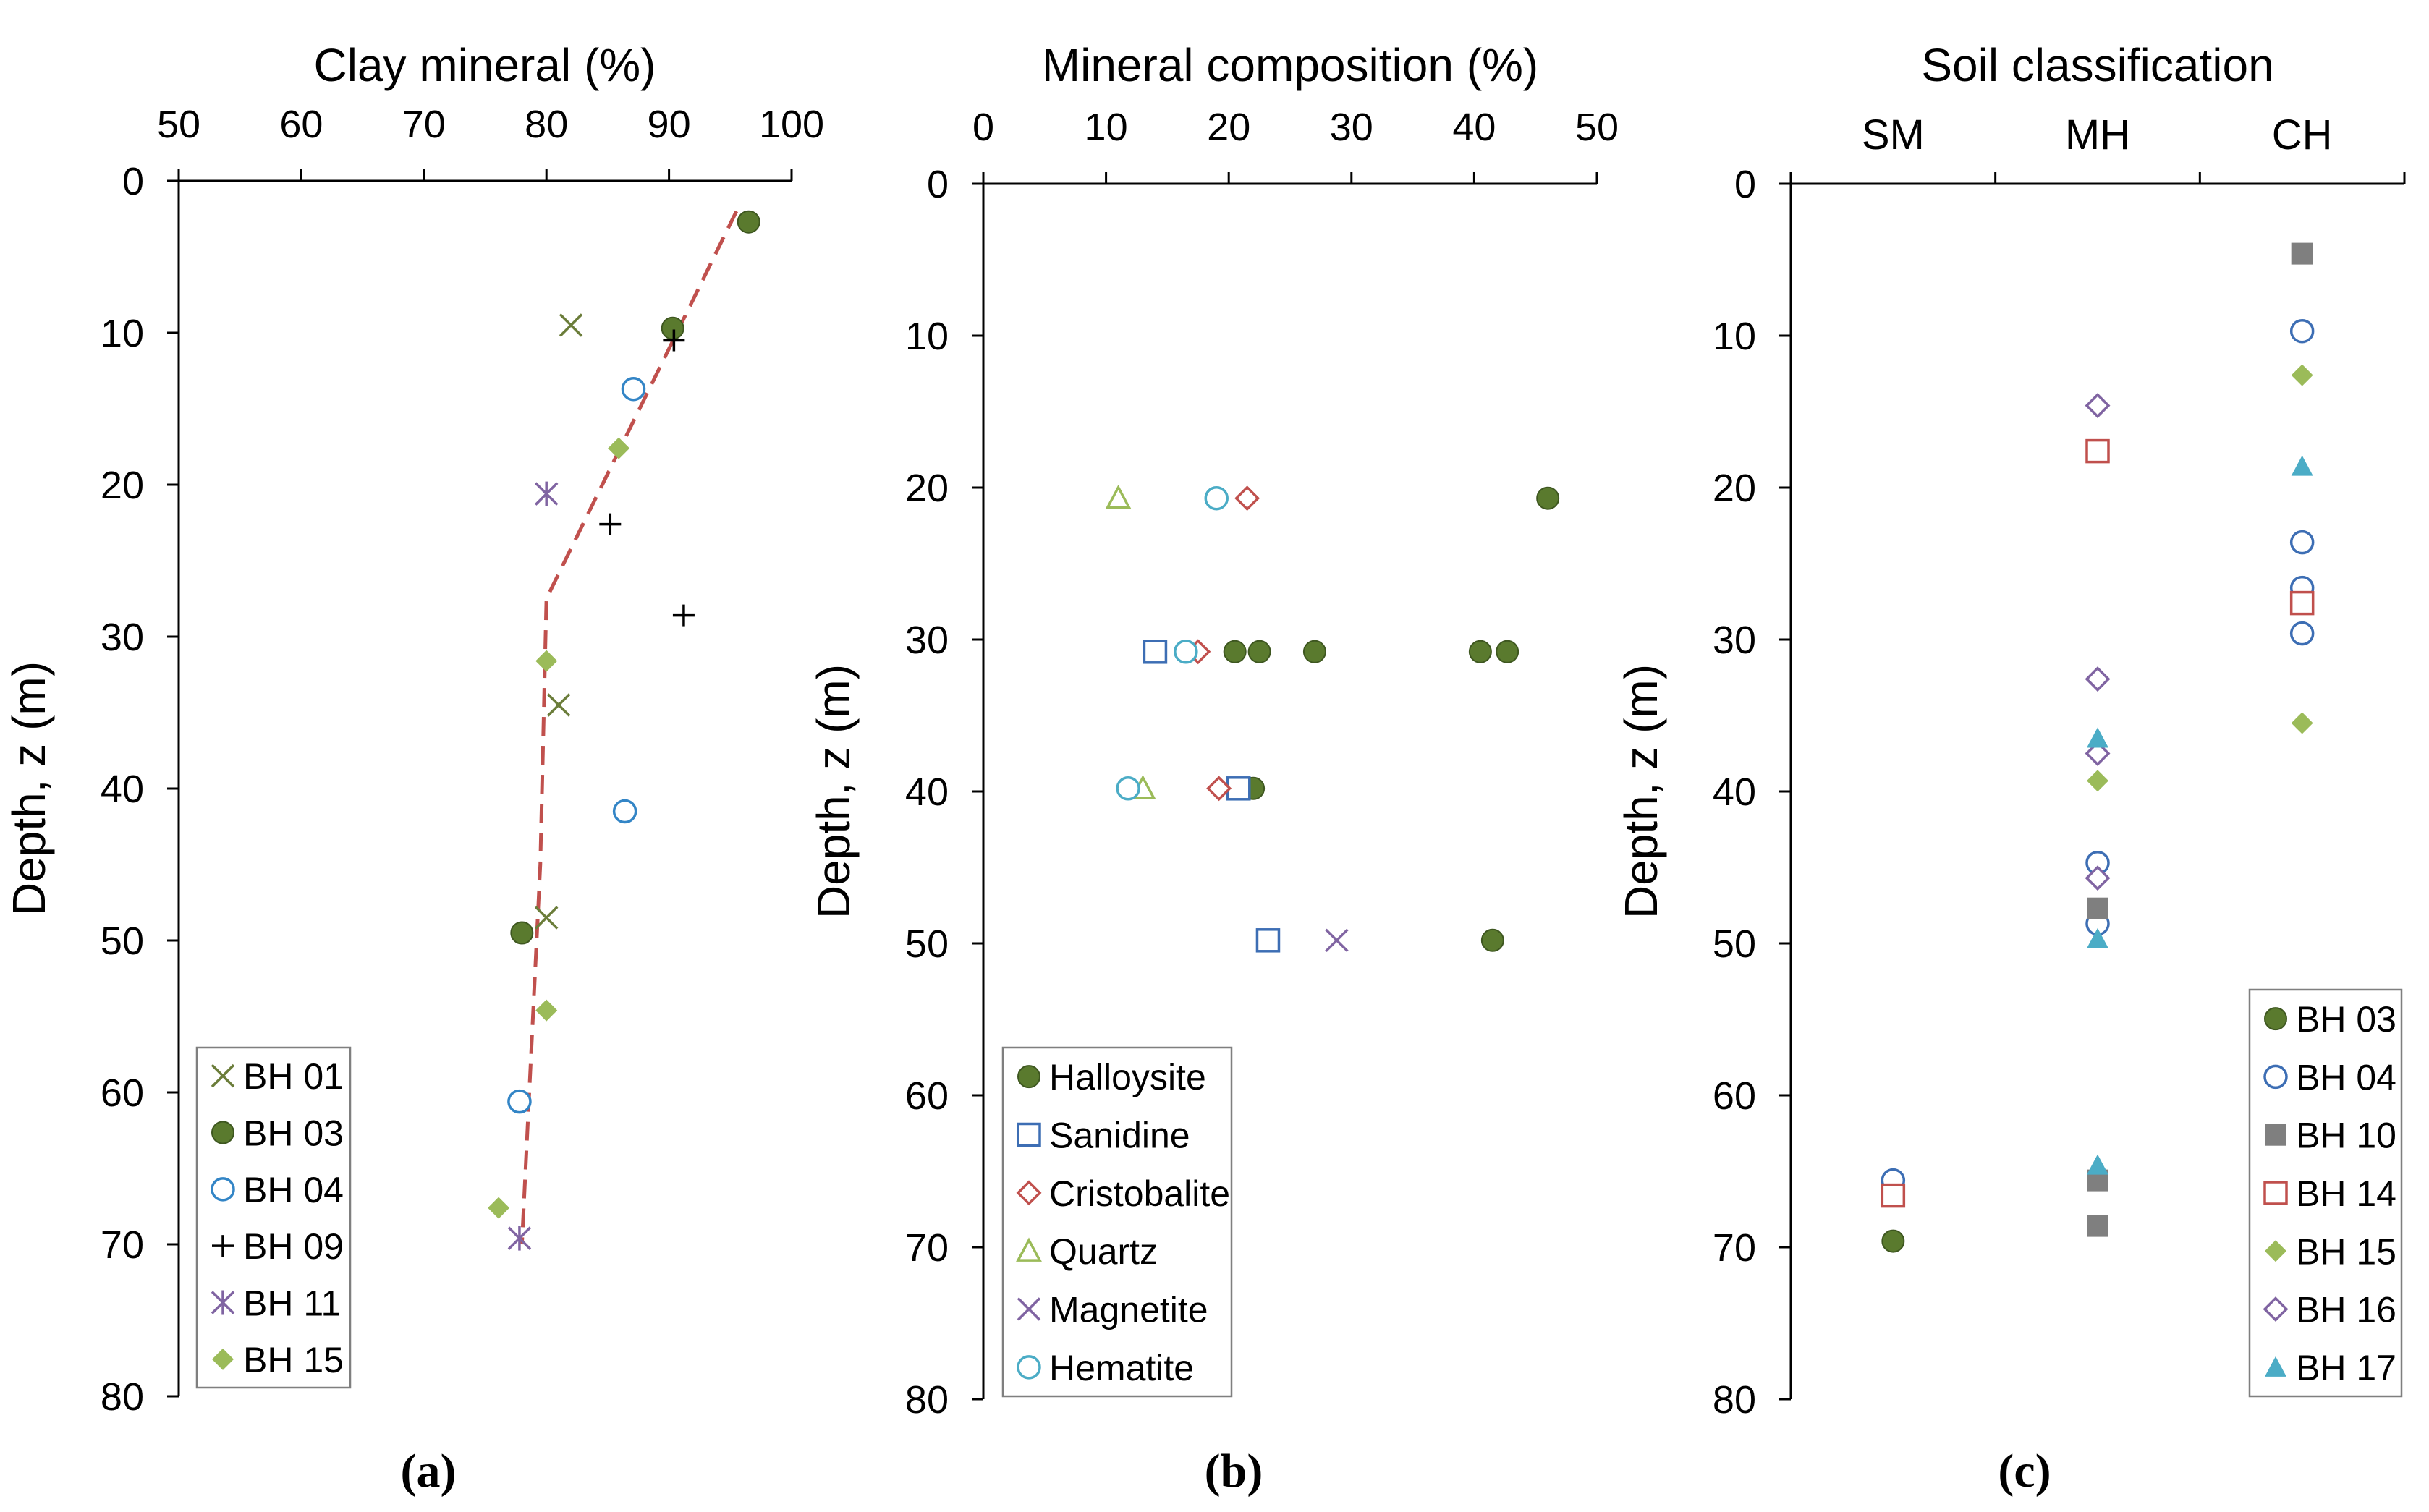  What do you see at coordinates (927, 640) in the screenshot?
I see `y-tick-label: 30` at bounding box center [927, 640].